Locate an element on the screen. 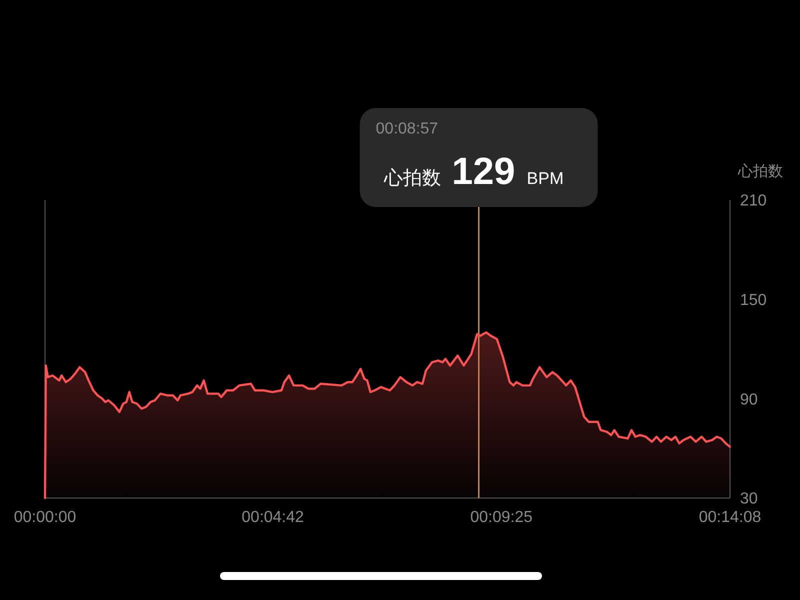 The image size is (800, 600). x-tick-label: 00:14:08 is located at coordinates (730, 517).